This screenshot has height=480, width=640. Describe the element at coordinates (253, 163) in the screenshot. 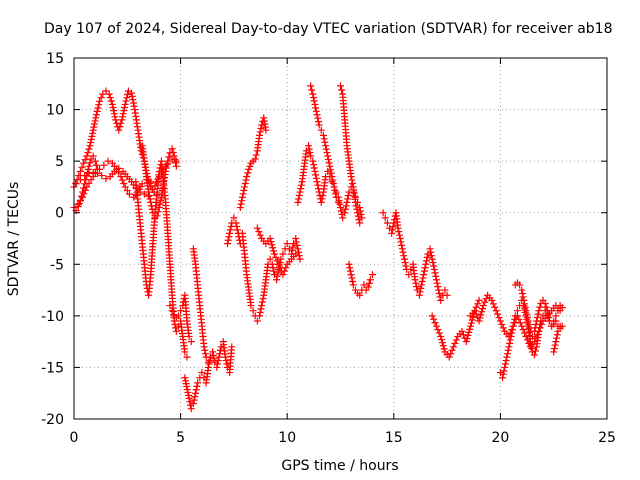

I see `series-arc-l` at that location.